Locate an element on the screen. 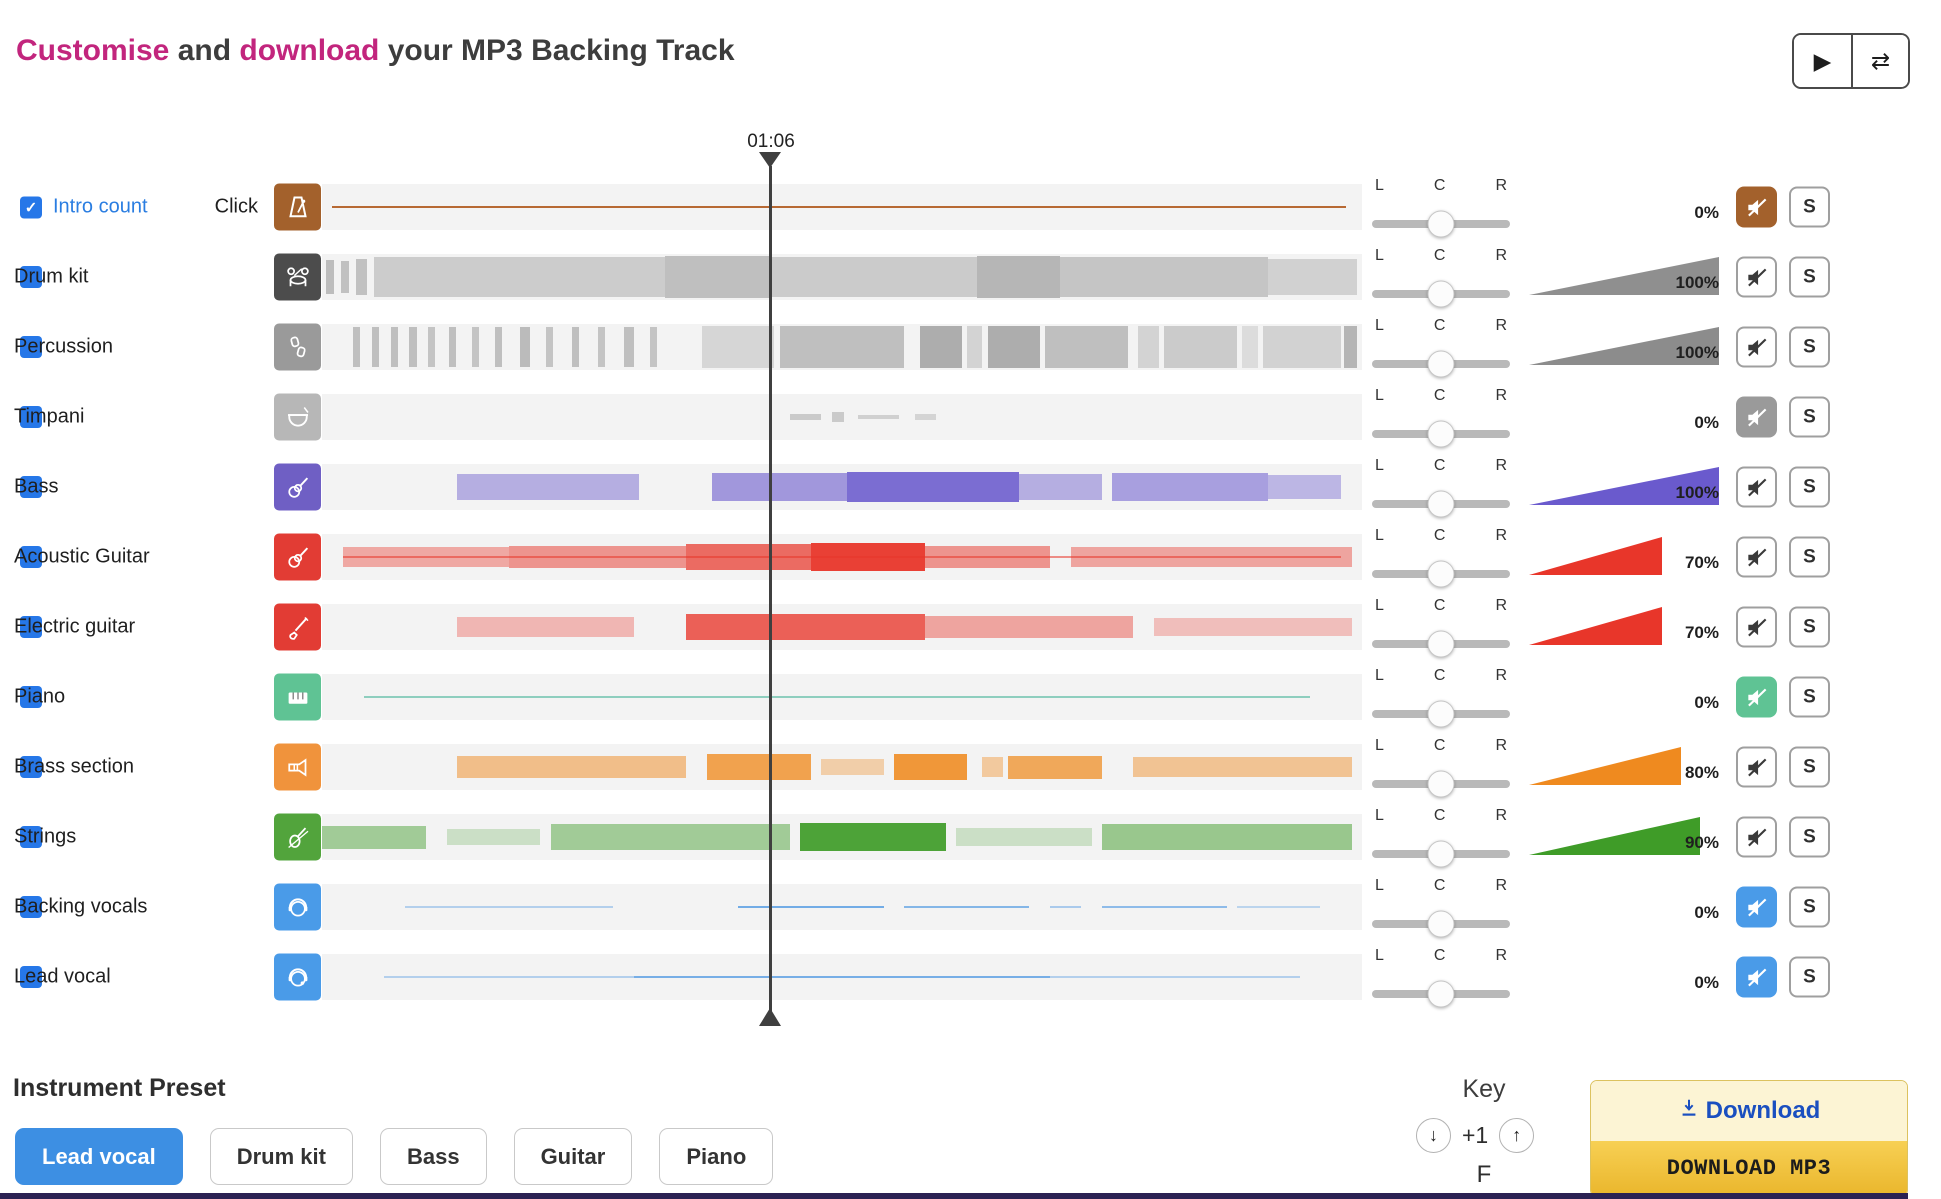 The height and width of the screenshot is (1199, 1941). loop-icon: ⇄ is located at coordinates (1879, 61).